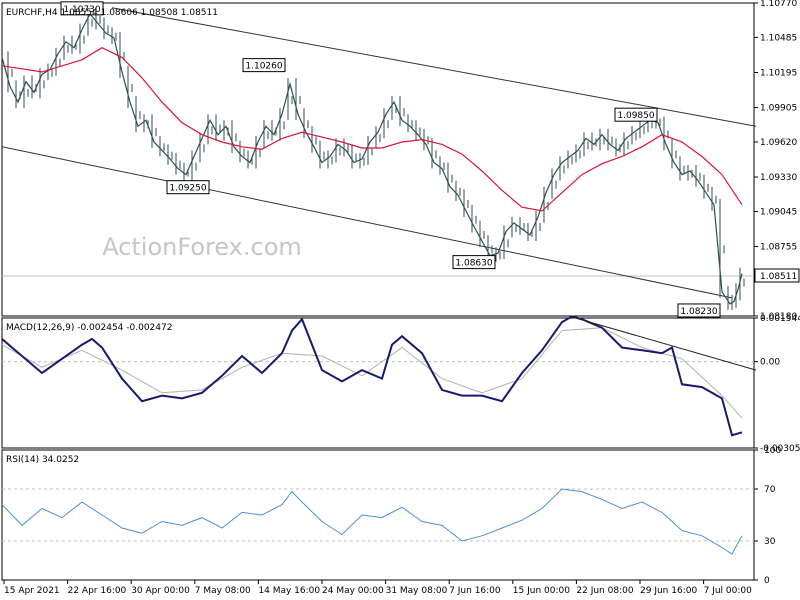 This screenshot has height=600, width=800. What do you see at coordinates (32, 591) in the screenshot?
I see `time-axis-tick-label: 15 Apr 2021` at bounding box center [32, 591].